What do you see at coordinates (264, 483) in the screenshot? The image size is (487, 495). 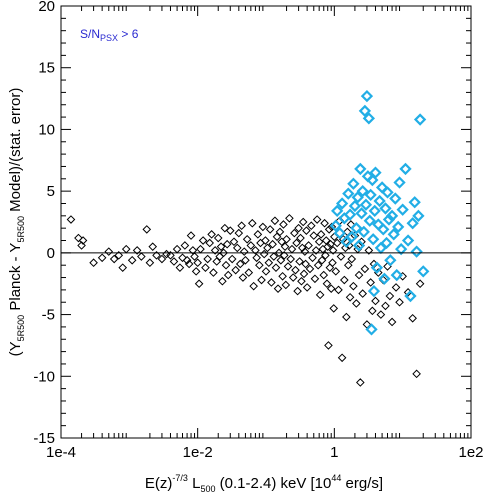 I see `x-axis-title: E(z)-7/3 L500 (0.1-2.4) keV [1044 erg/s]` at bounding box center [264, 483].